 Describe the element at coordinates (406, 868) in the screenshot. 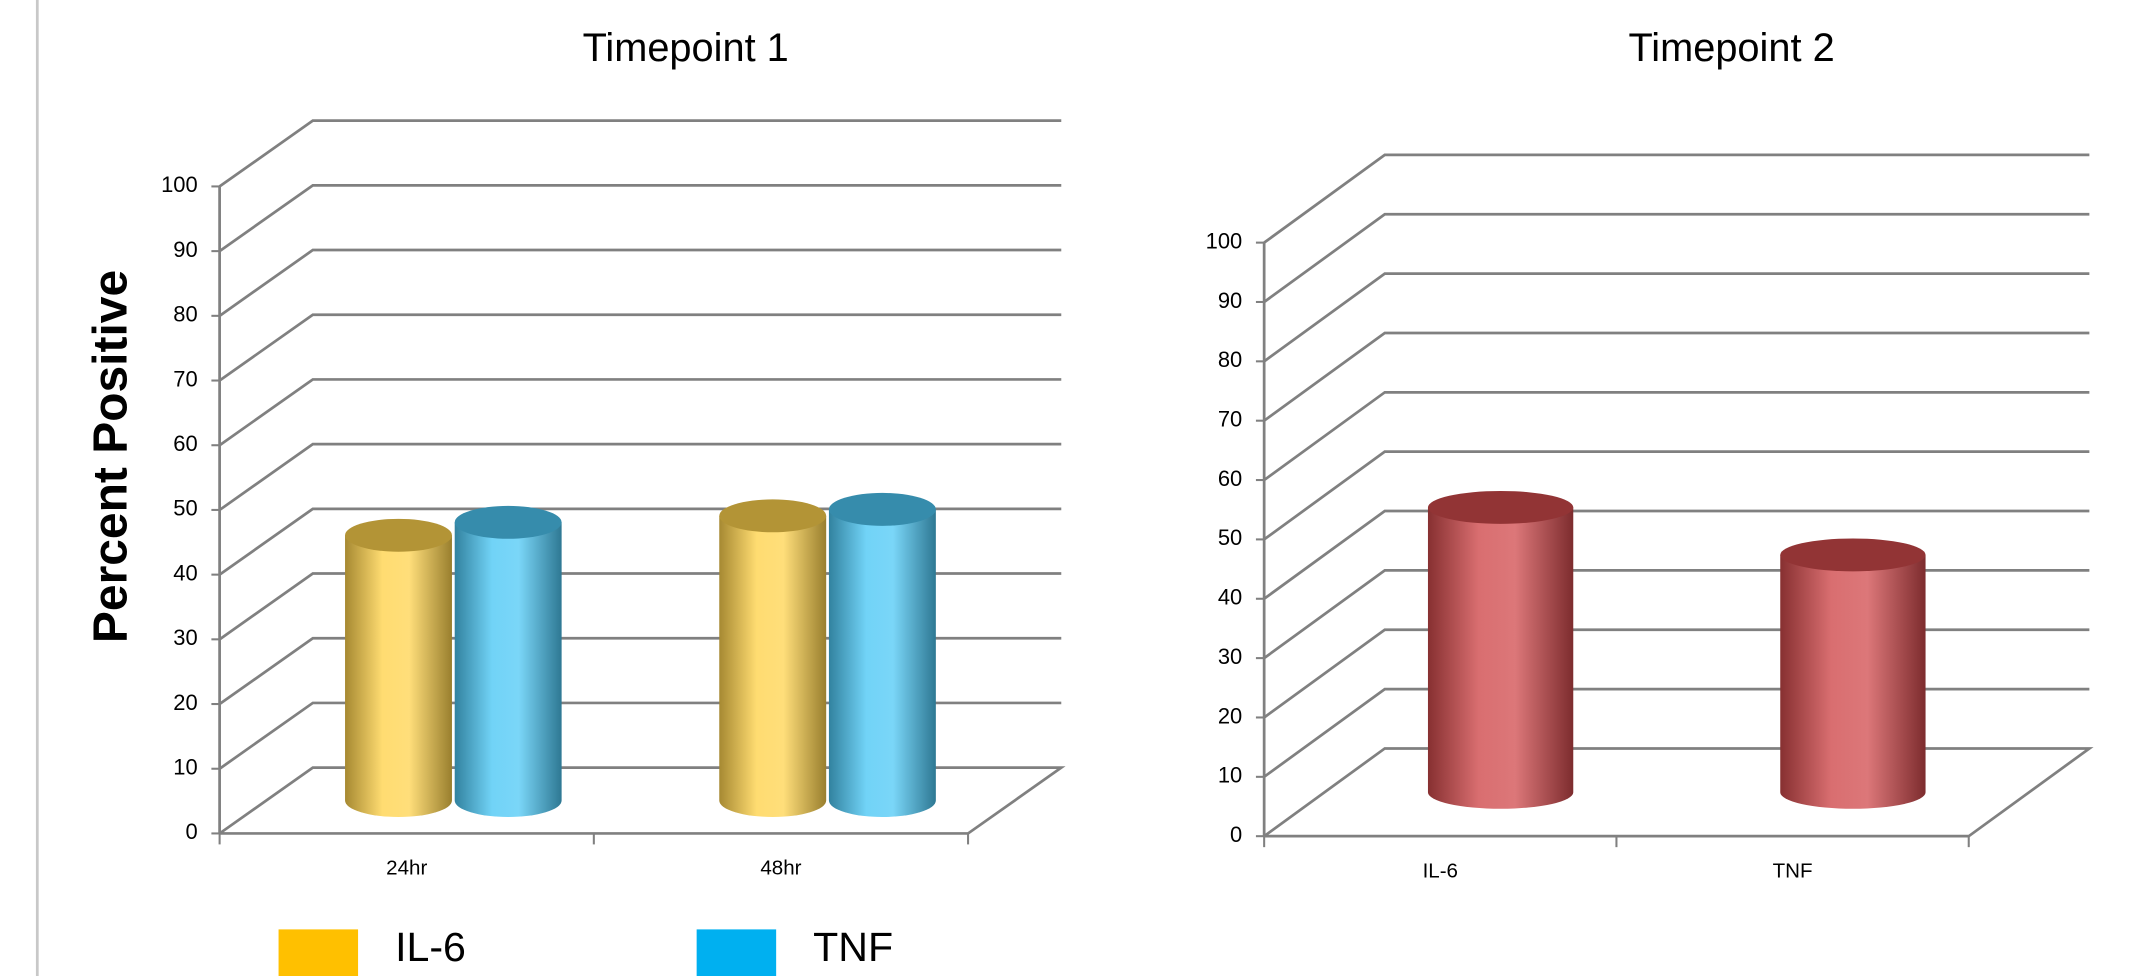

I see `x-tick-label: 24hr` at that location.